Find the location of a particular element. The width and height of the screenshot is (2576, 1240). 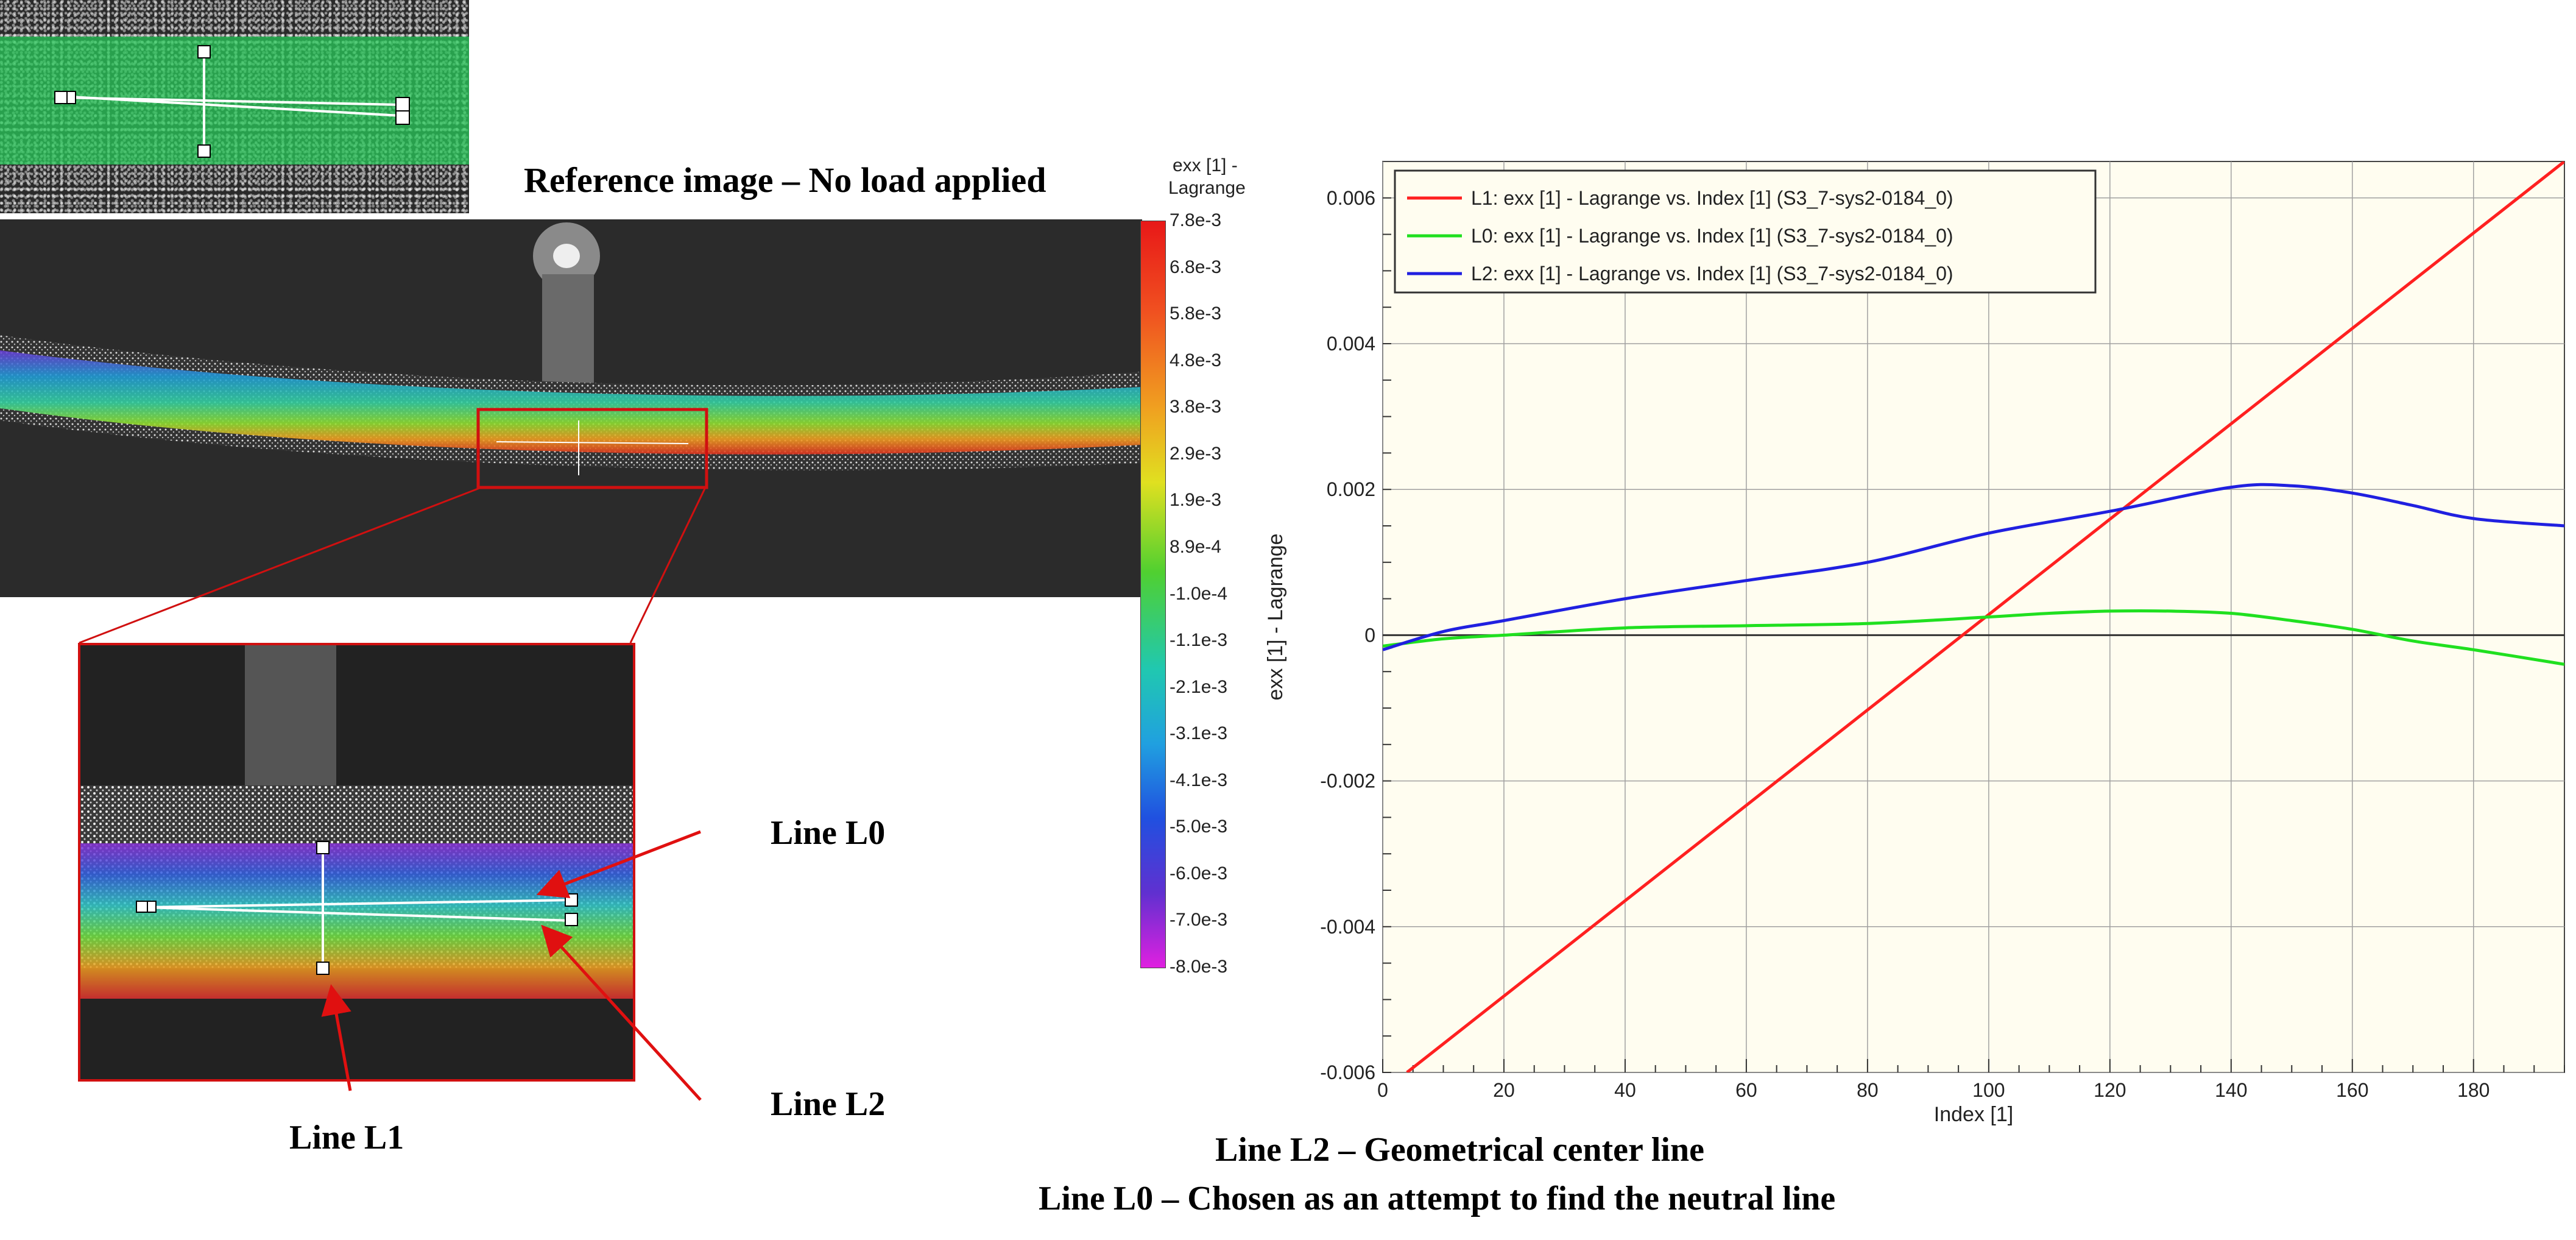

label-line-l1: Line L1 is located at coordinates (346, 1138).